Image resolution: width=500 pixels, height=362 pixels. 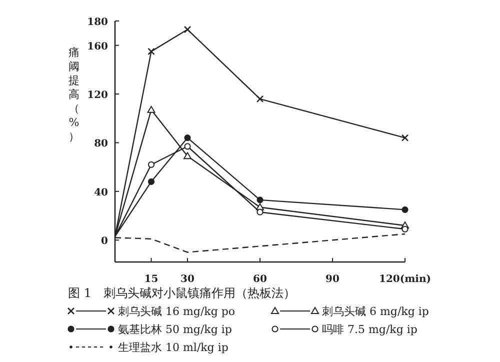 I want to click on legend-label: 氨基比林 50 mg/kg ip, so click(x=175, y=329).